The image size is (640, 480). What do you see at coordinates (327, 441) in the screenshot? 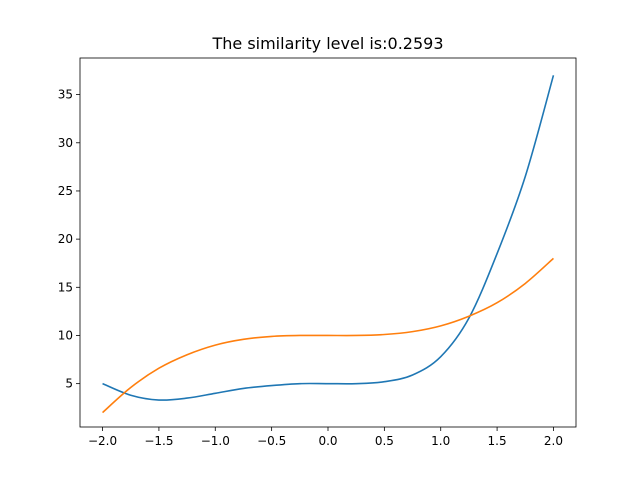
I see `x-tick-label: 0.0` at bounding box center [327, 441].